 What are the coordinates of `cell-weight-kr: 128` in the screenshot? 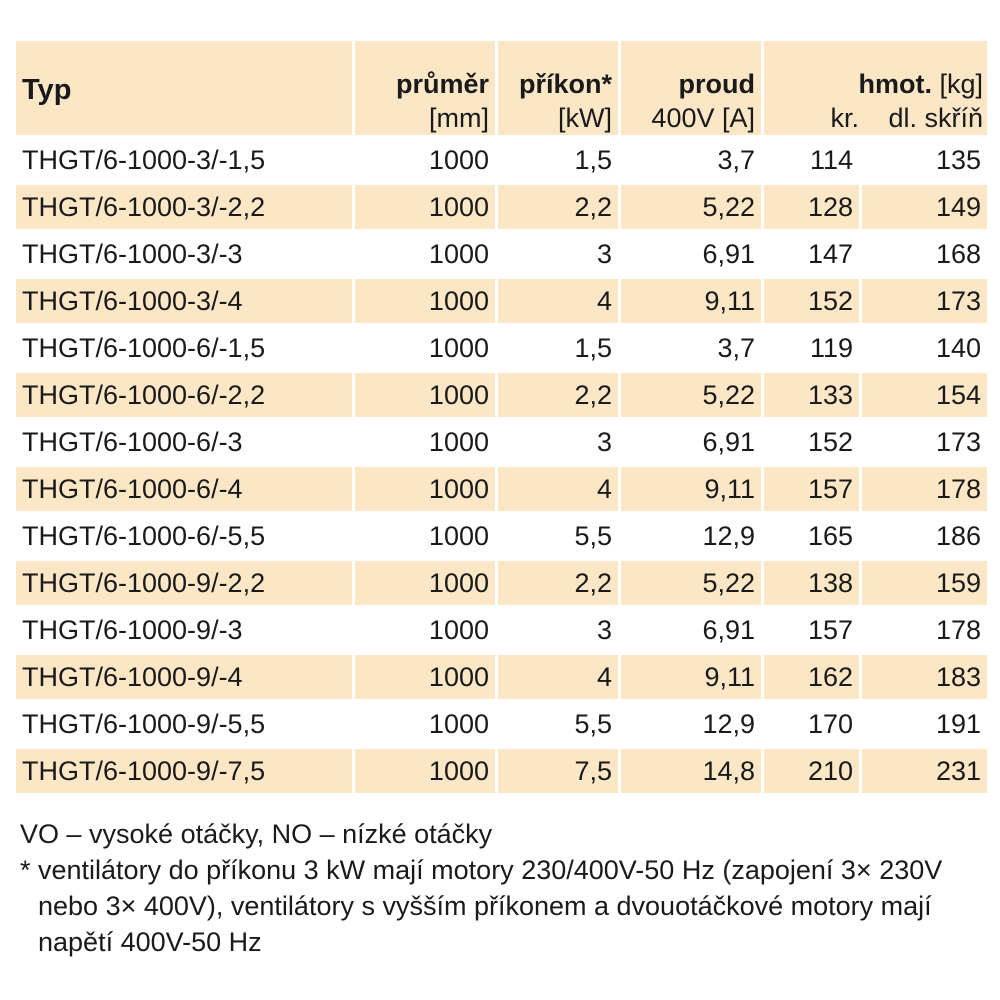 It's located at (811, 207).